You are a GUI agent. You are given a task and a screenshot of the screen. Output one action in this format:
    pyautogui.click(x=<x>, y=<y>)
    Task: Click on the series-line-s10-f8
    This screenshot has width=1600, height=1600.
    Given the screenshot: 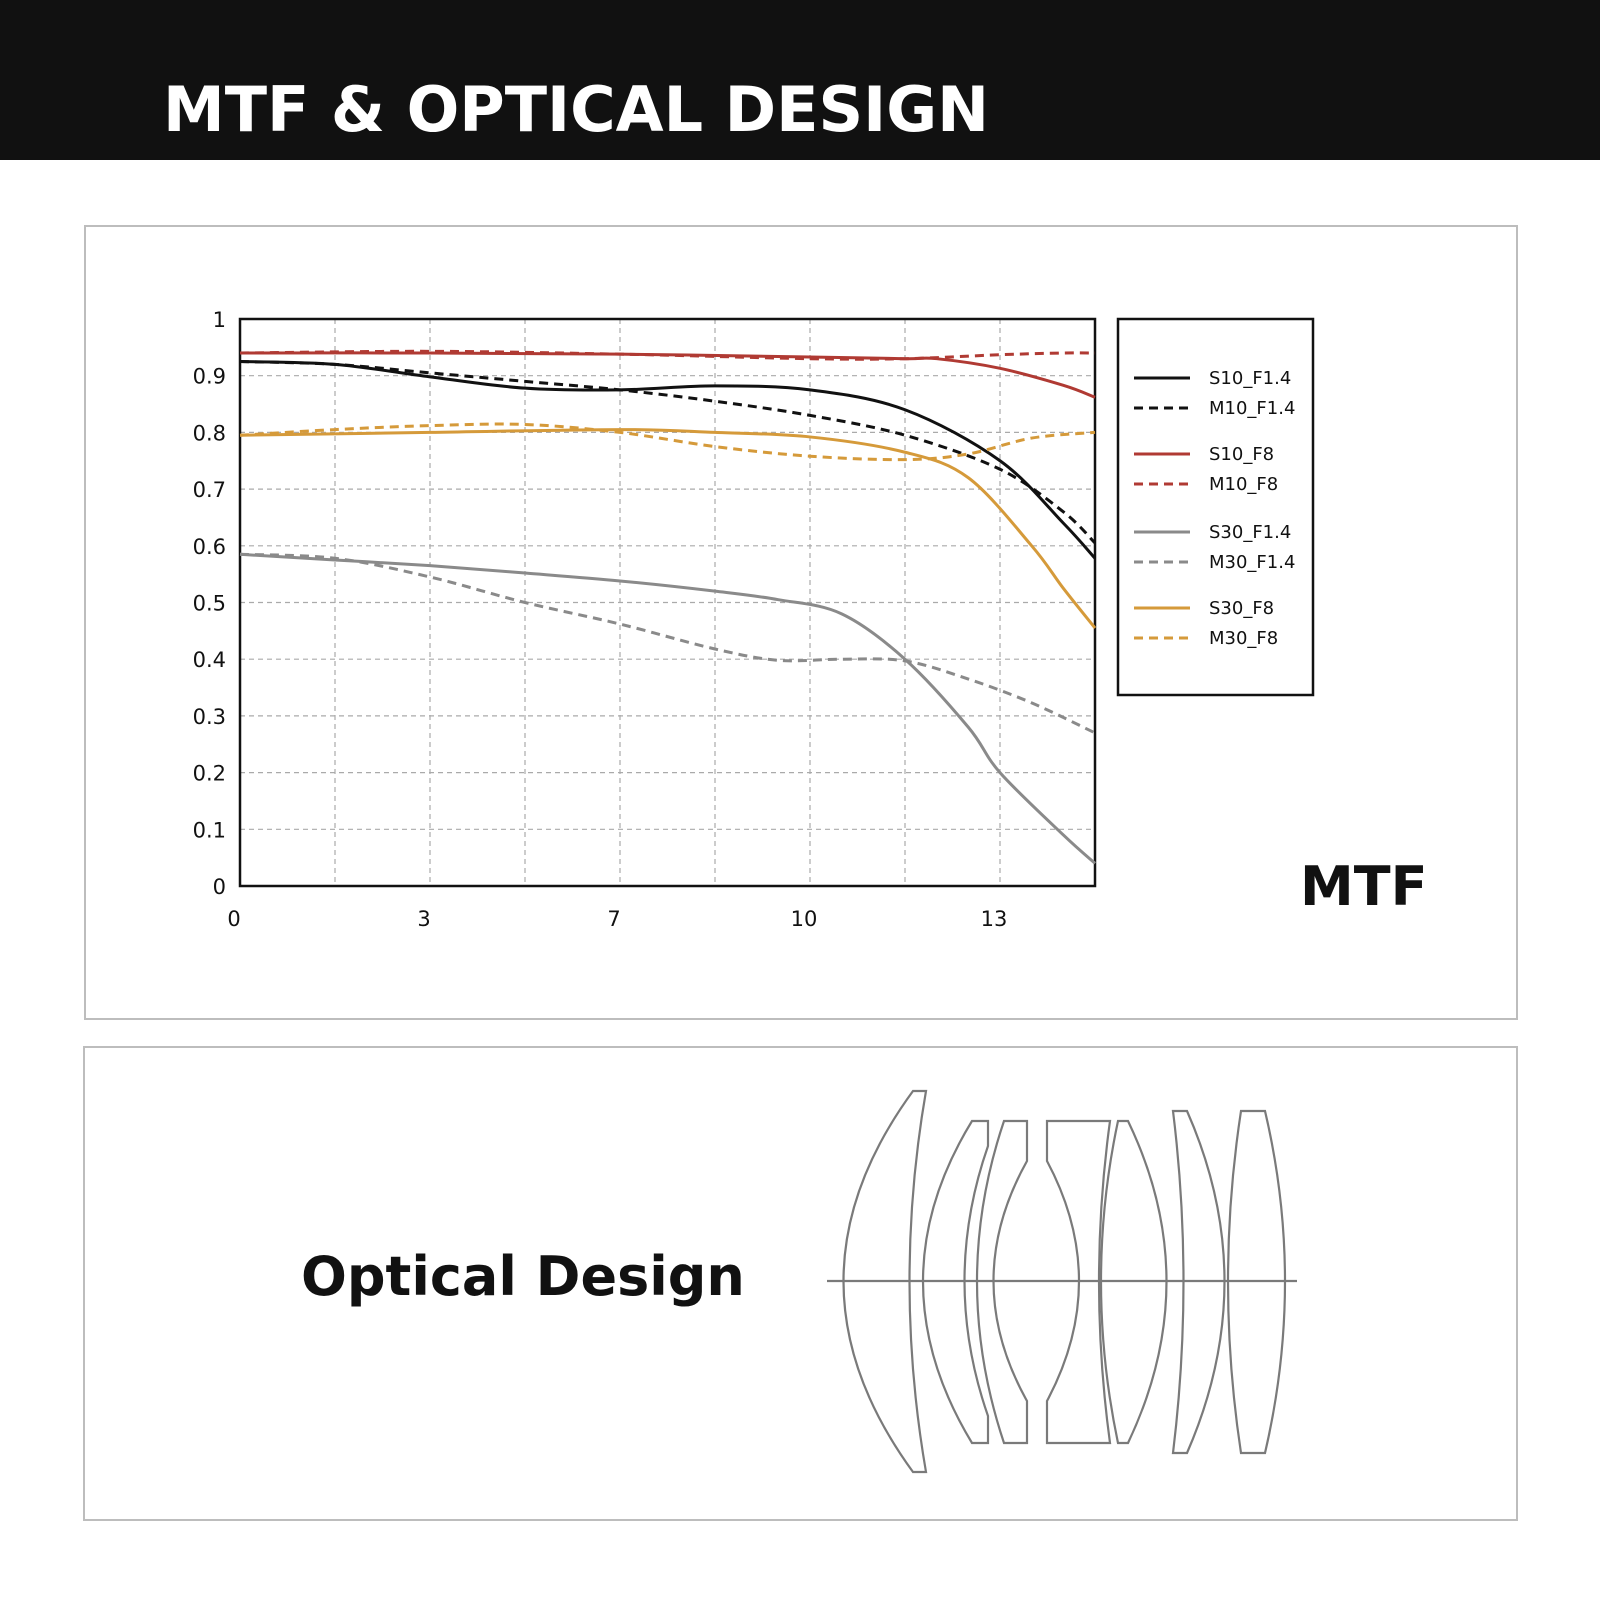 What is the action you would take?
    pyautogui.click(x=667, y=375)
    